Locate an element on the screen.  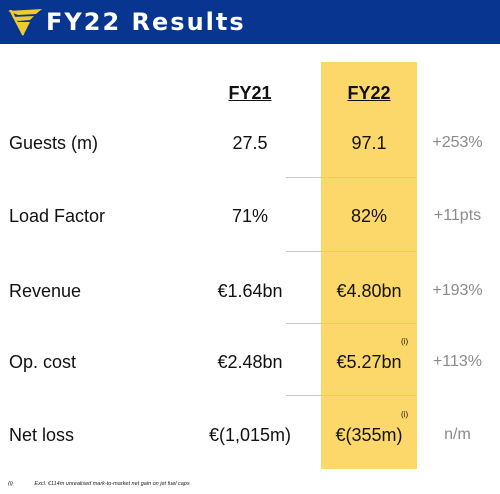
fy22-value: €(355m) is located at coordinates (369, 435).